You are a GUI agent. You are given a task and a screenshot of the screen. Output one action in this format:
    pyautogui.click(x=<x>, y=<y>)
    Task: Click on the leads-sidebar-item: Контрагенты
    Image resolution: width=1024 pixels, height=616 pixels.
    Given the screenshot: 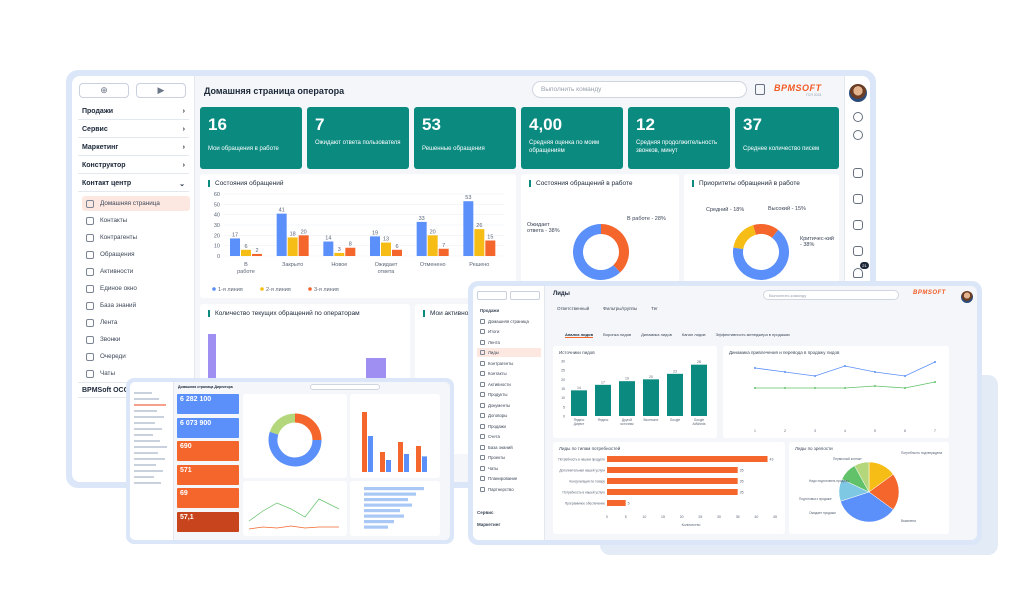 What is the action you would take?
    pyautogui.click(x=509, y=363)
    